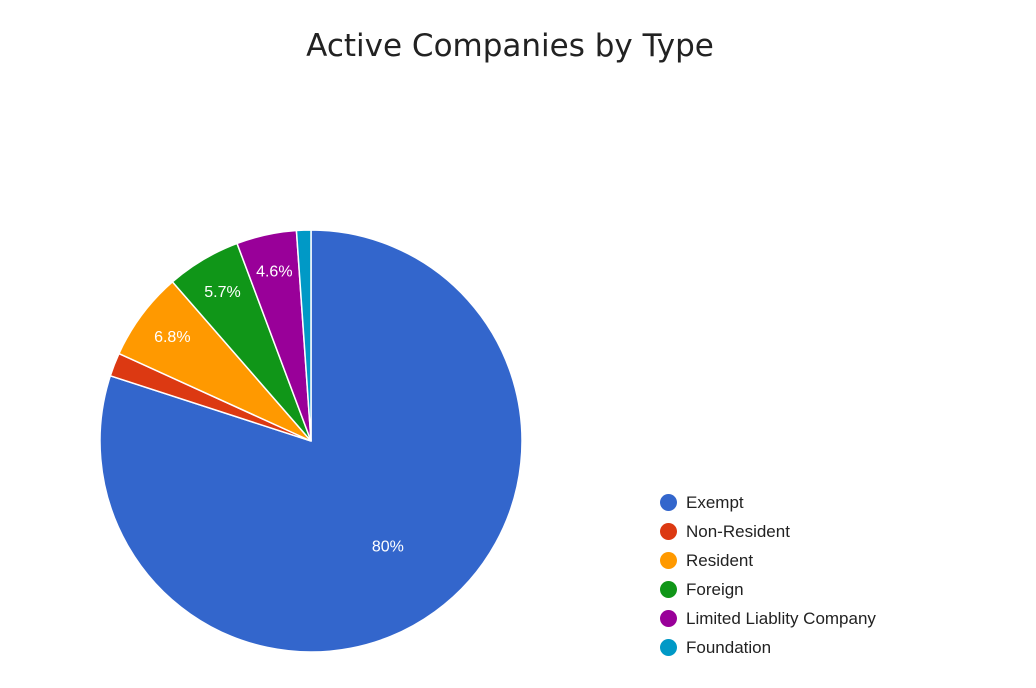  I want to click on legend-item: Exempt, so click(768, 502).